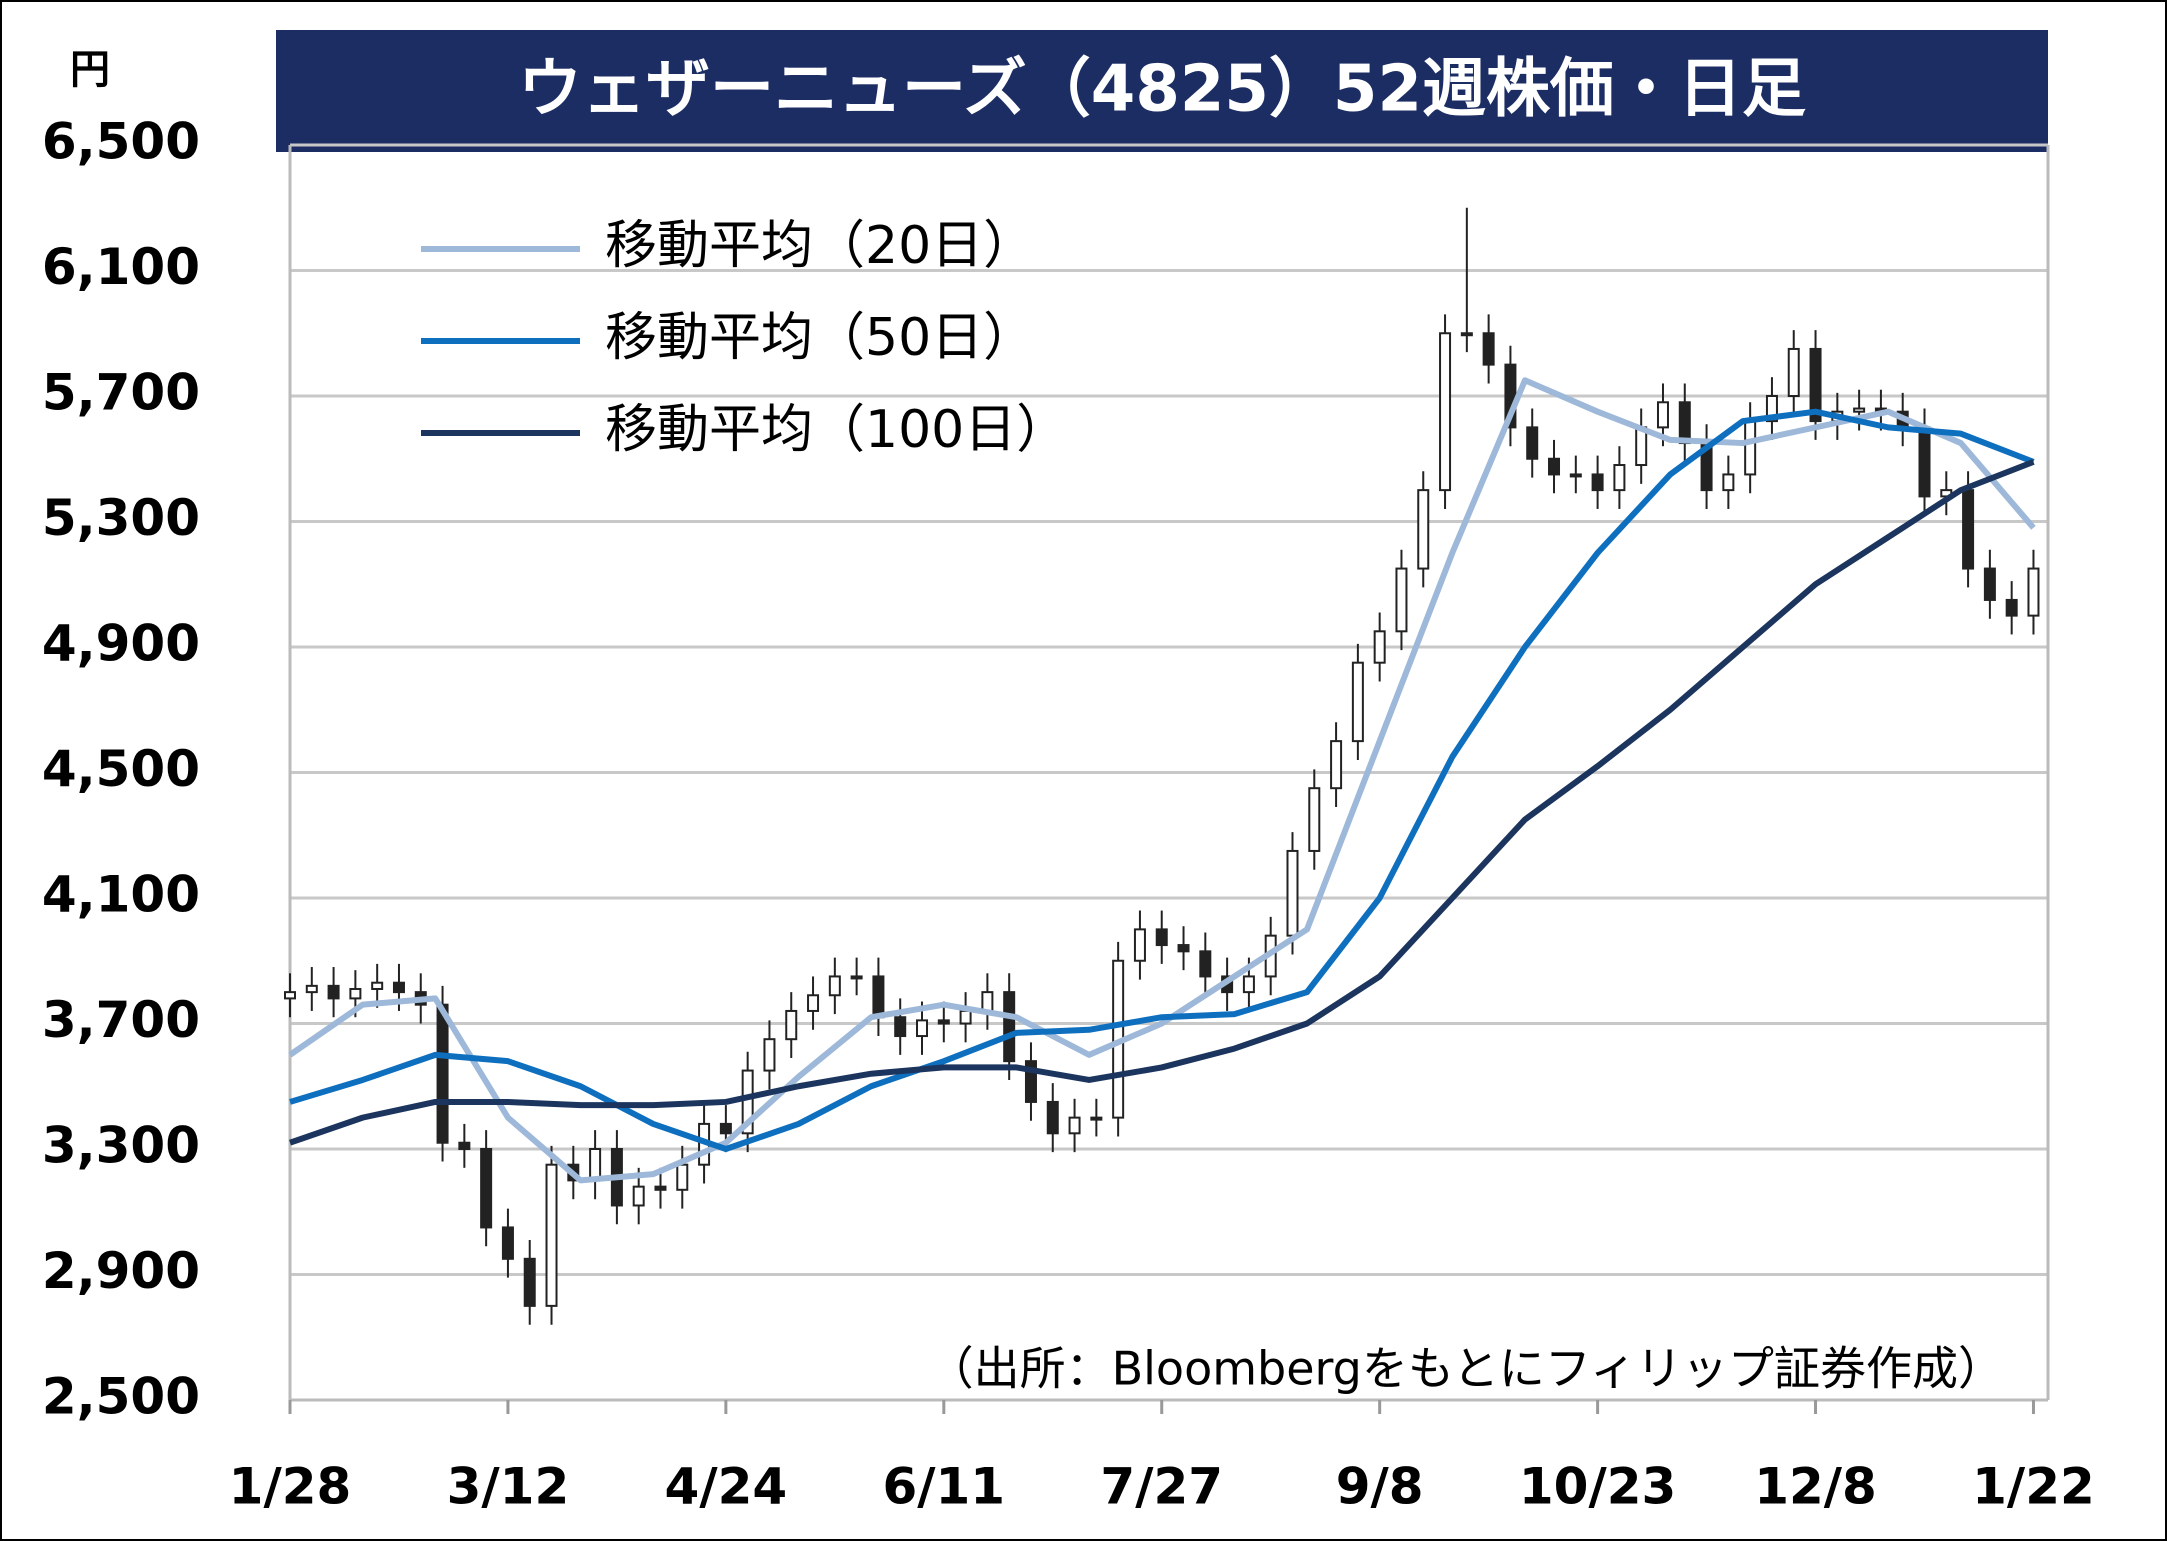  What do you see at coordinates (121, 393) in the screenshot?
I see `y-tick-label: 5,700` at bounding box center [121, 393].